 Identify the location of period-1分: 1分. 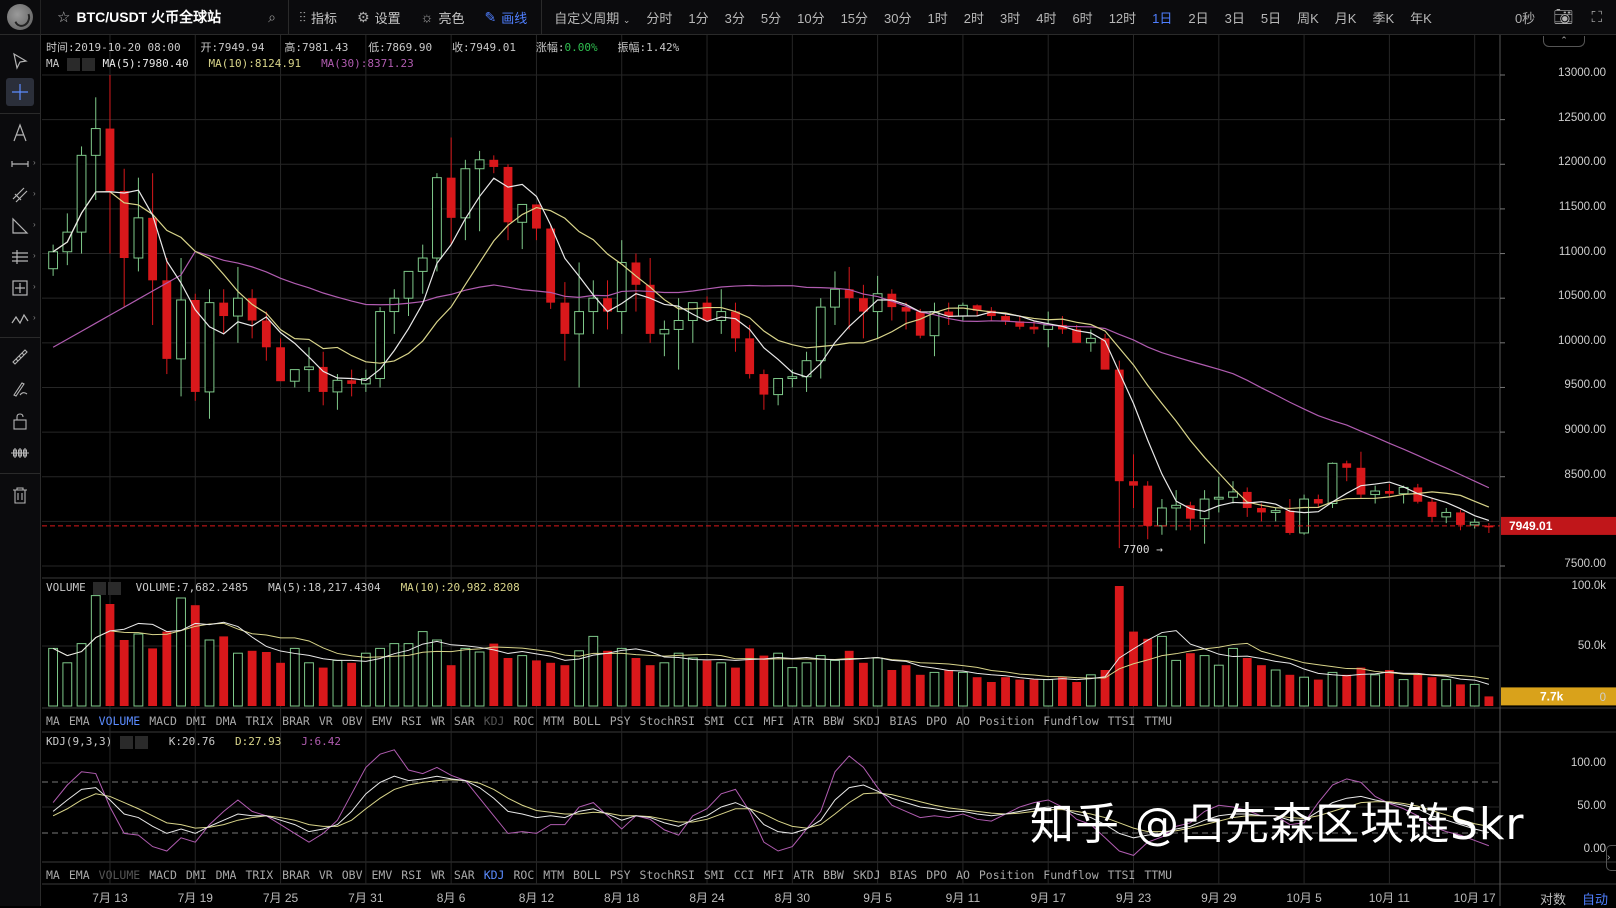
(698, 18).